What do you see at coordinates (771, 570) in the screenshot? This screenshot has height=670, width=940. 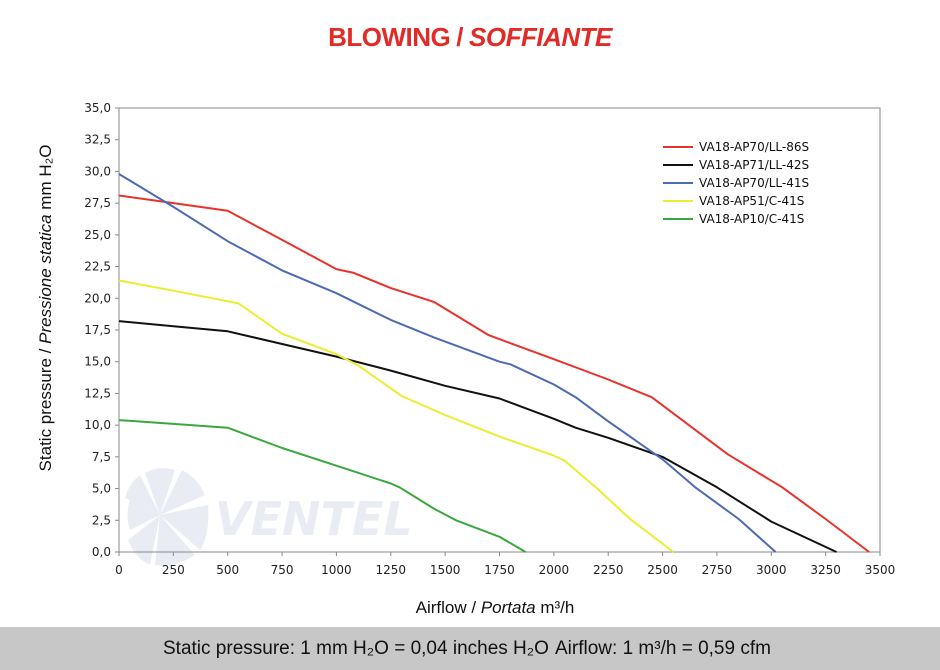 I see `x-tick-label: 3000` at bounding box center [771, 570].